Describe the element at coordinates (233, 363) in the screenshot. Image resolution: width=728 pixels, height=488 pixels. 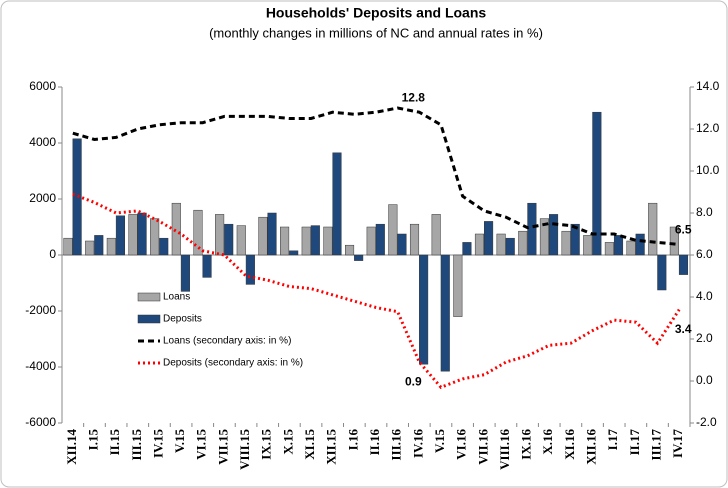
I see `legend-label: Deposits (secondary axis: in %)` at that location.